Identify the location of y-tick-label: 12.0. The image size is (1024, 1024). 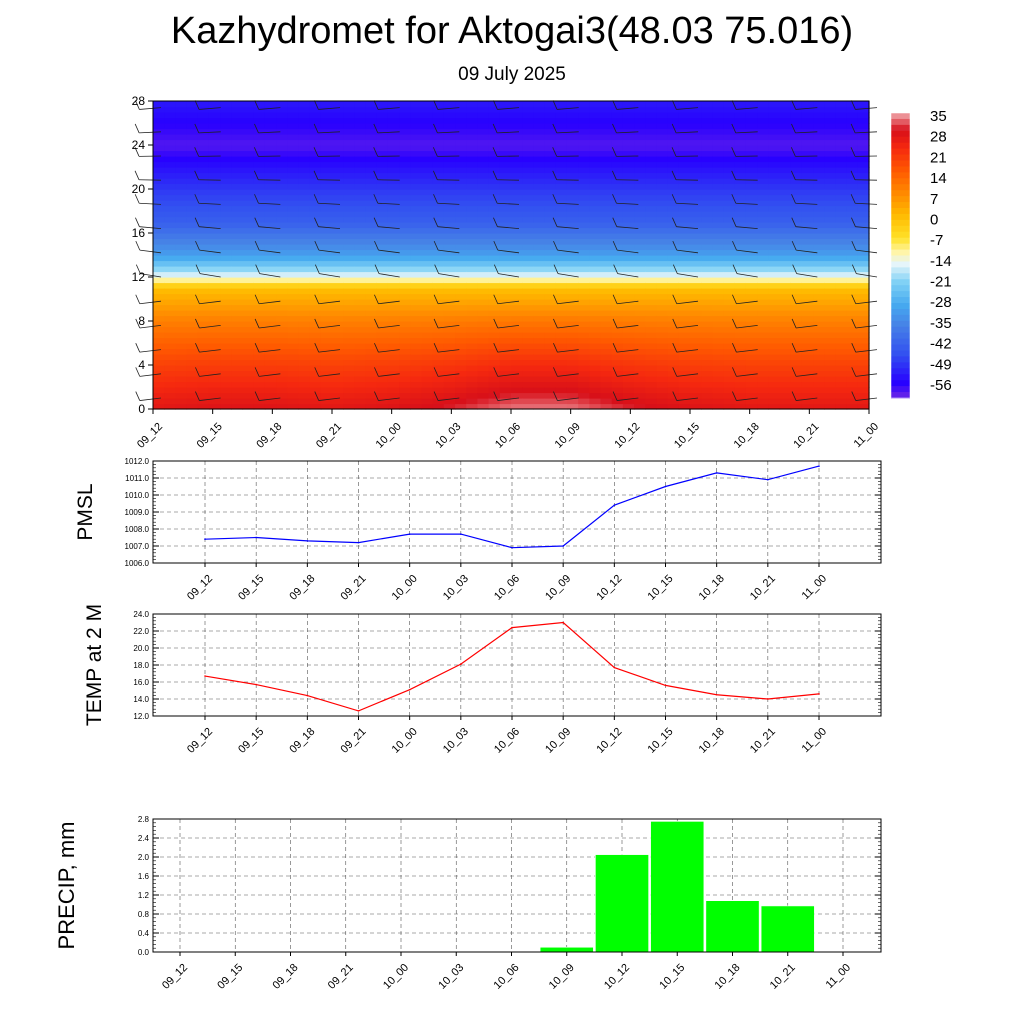
(141, 716).